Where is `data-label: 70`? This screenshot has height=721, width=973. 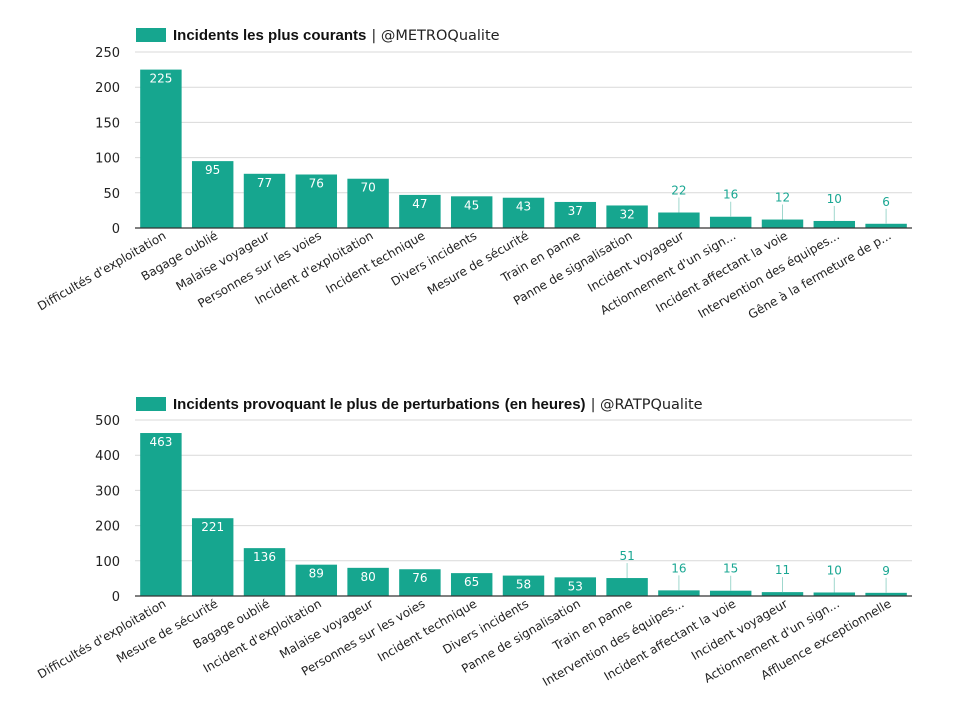 data-label: 70 is located at coordinates (367, 188).